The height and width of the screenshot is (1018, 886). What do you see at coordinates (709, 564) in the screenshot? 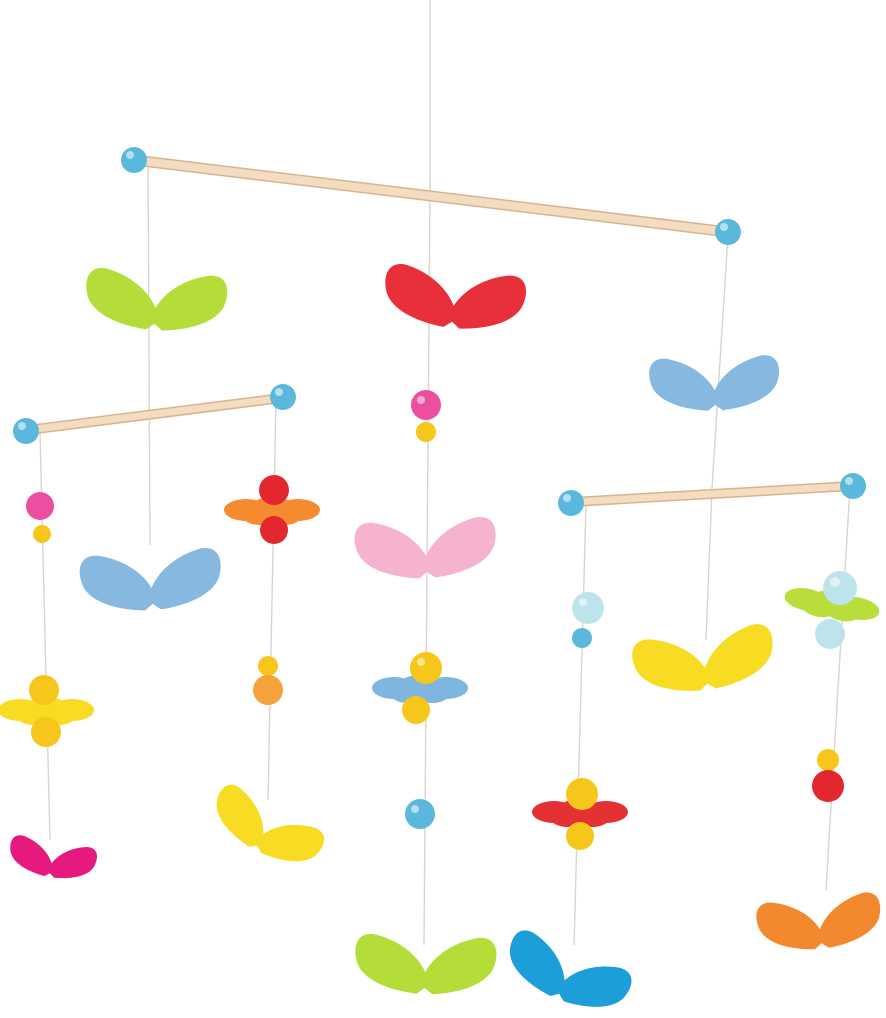
I see `string-right-bar-main` at bounding box center [709, 564].